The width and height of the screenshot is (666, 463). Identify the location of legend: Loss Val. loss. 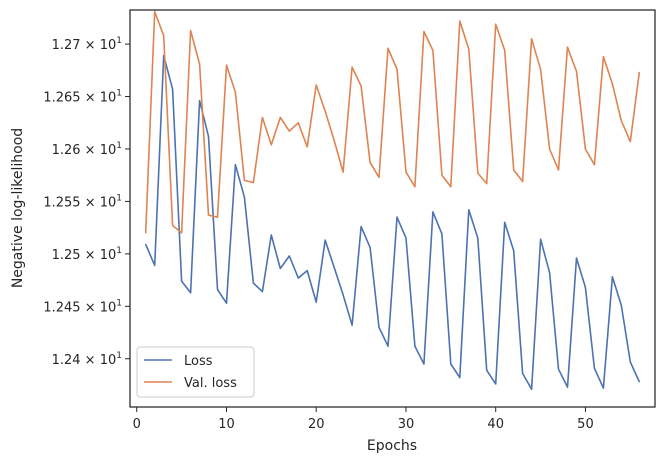
(195, 372).